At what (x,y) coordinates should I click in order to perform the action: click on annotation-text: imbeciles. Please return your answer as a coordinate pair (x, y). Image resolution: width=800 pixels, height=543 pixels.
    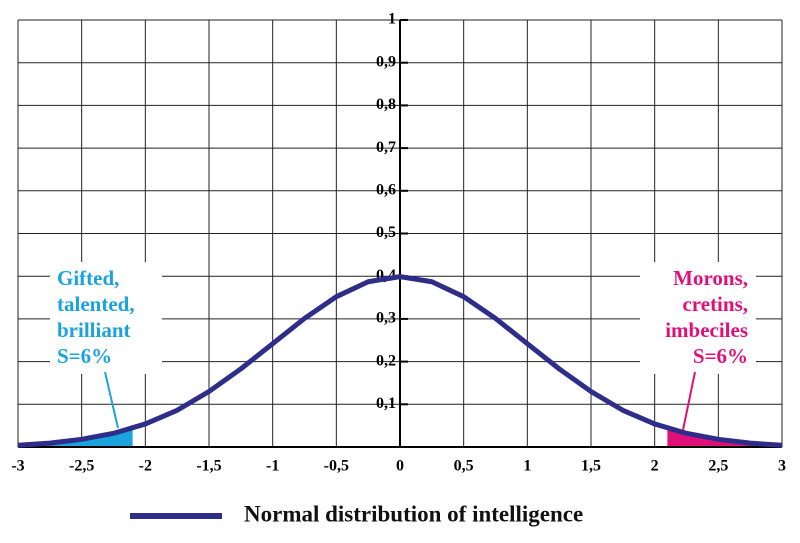
    Looking at the image, I should click on (706, 330).